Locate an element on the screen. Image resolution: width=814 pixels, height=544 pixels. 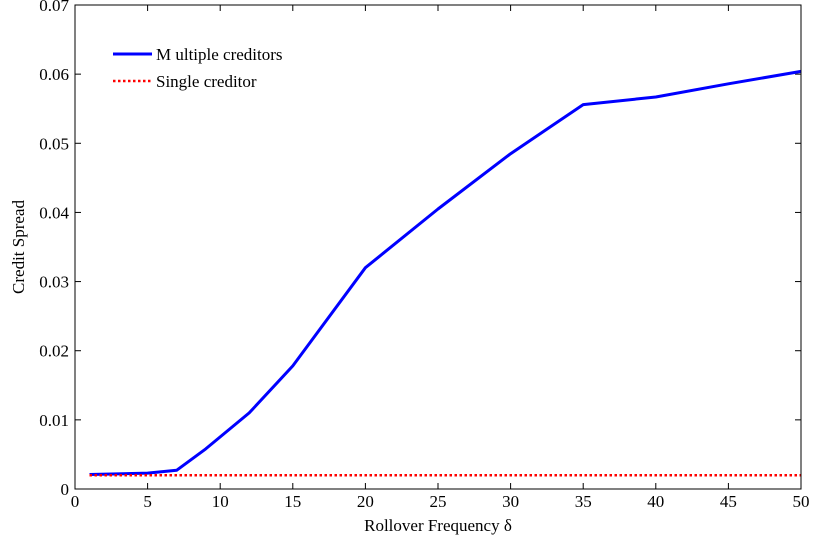
y-tick-label: 0.04 is located at coordinates (54, 212).